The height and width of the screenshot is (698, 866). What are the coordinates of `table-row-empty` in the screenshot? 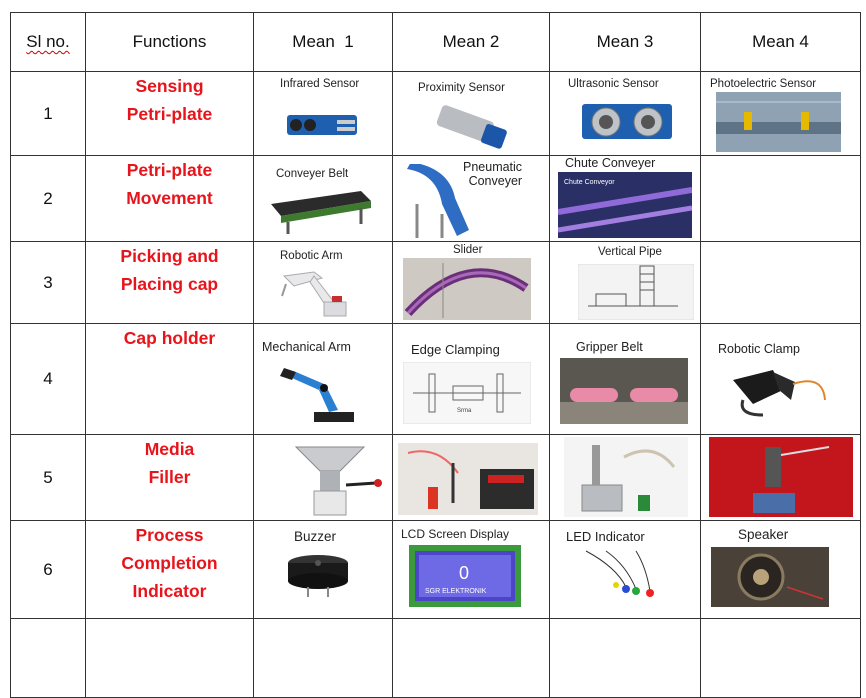 It's located at (435, 658).